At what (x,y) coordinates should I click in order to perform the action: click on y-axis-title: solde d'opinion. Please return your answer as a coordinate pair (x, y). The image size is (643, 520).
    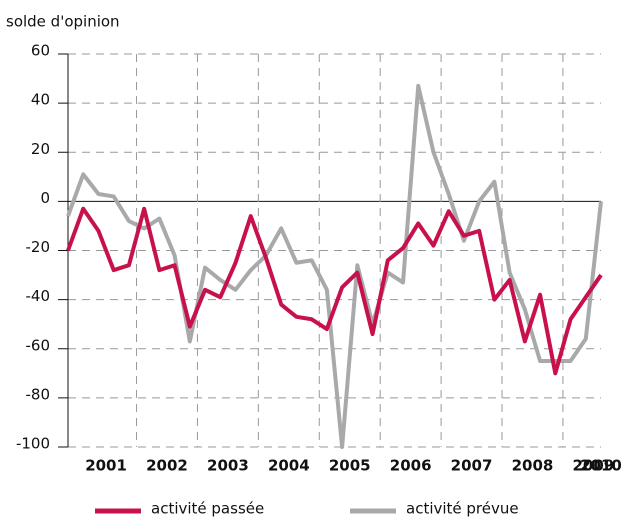
    Looking at the image, I should click on (63, 22).